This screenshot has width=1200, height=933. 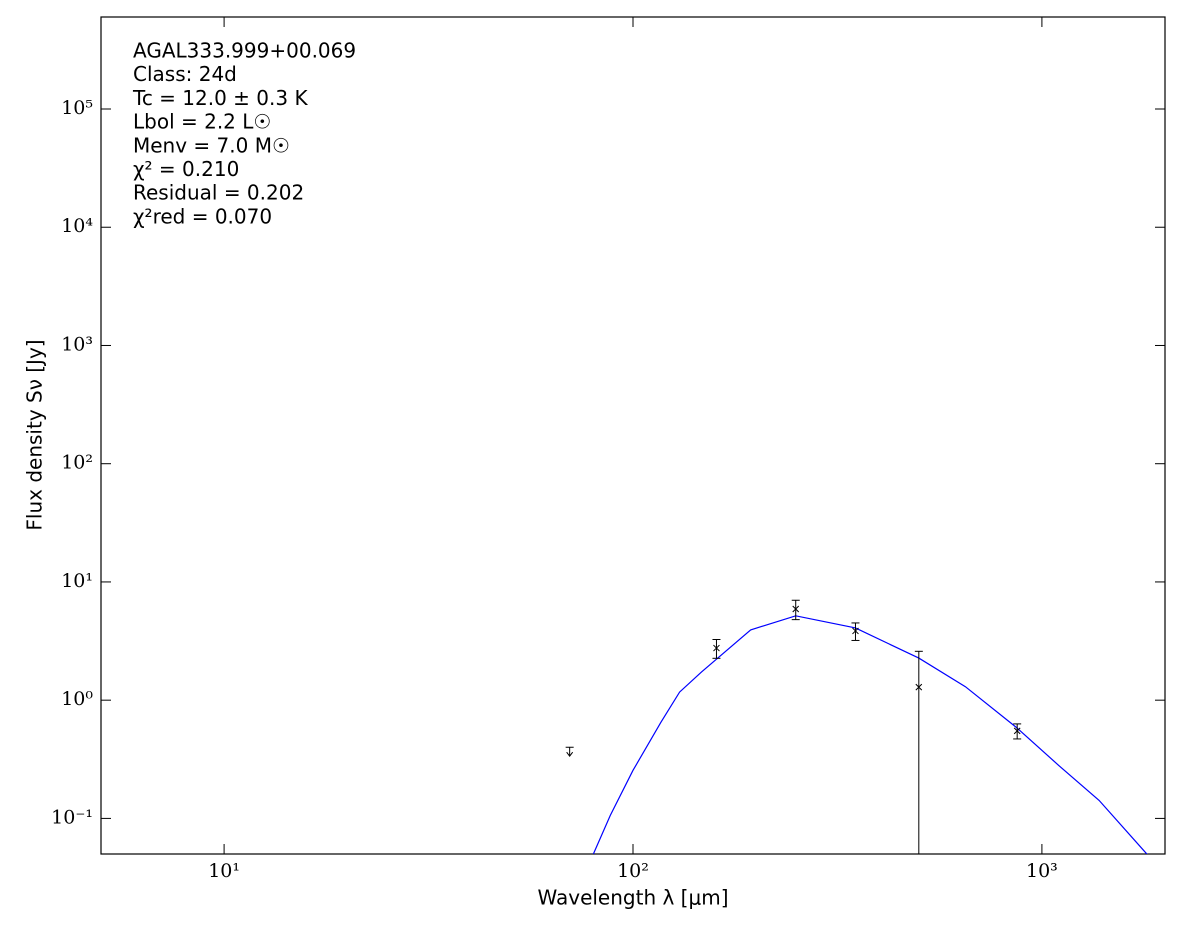 I want to click on plot-area, so click(x=856, y=726).